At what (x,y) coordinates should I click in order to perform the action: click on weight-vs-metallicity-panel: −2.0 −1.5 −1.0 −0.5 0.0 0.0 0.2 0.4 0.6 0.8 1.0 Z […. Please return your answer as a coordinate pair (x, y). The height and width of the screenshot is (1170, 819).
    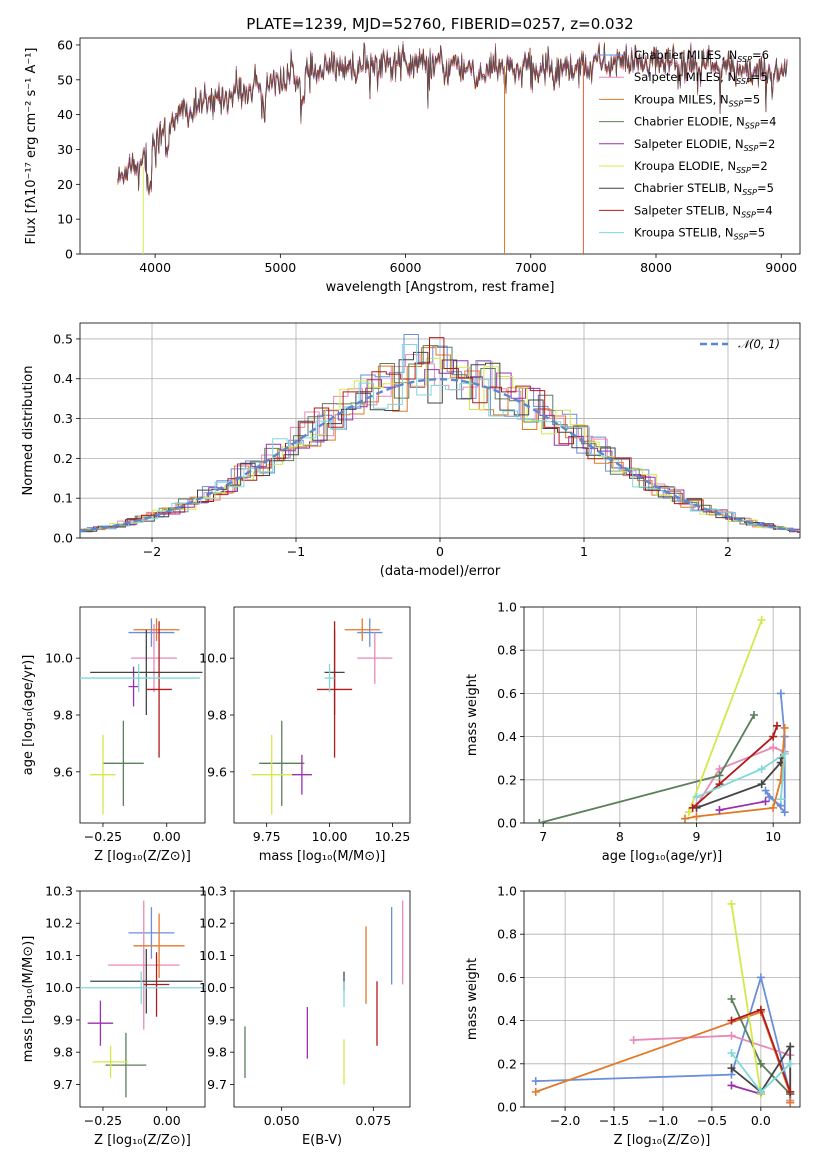
    Looking at the image, I should click on (633, 1016).